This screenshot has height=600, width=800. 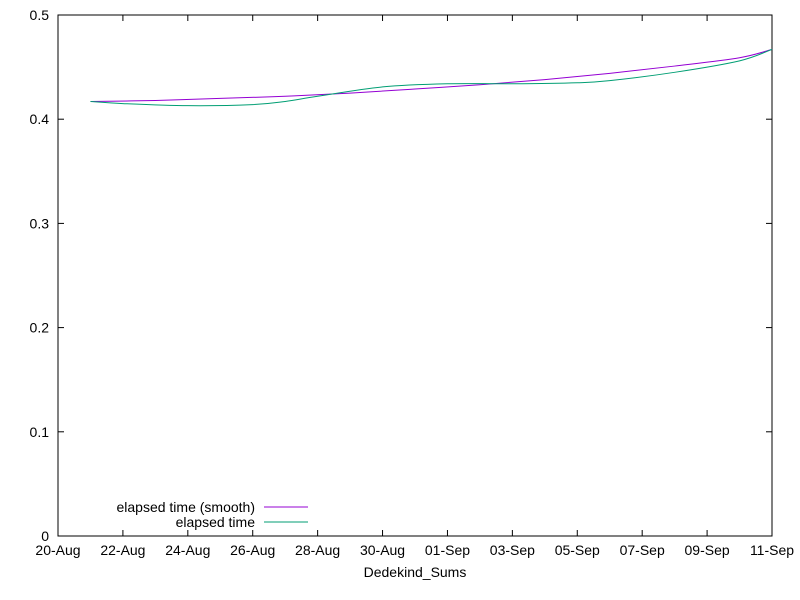 What do you see at coordinates (252, 550) in the screenshot?
I see `x-tick-label: 26-Aug` at bounding box center [252, 550].